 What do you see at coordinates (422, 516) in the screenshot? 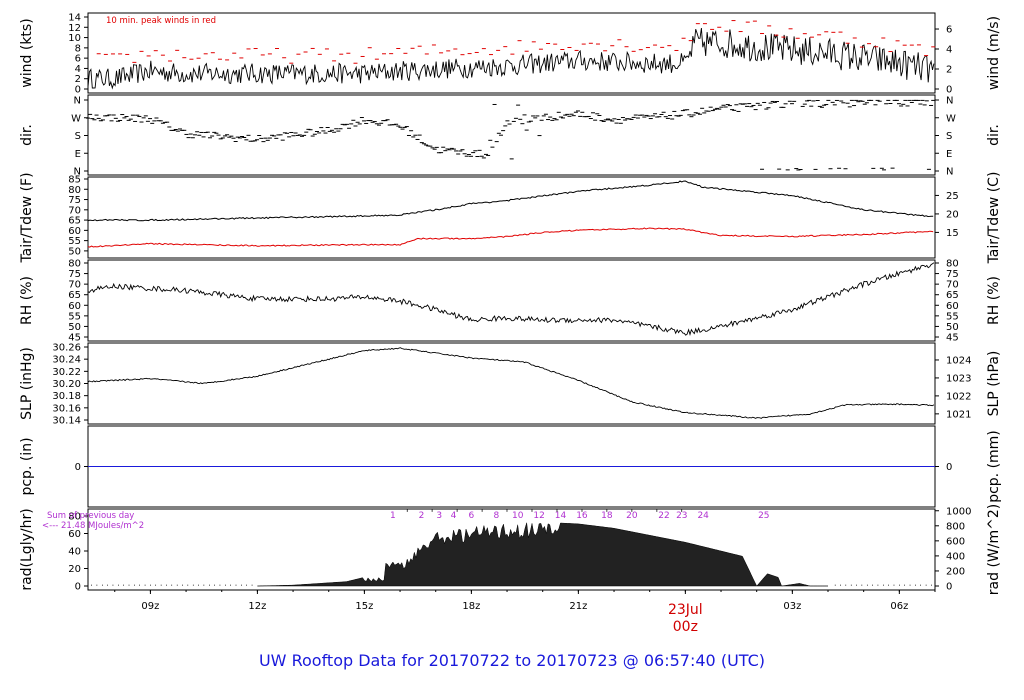
I see `rad-marker: 2` at bounding box center [422, 516].